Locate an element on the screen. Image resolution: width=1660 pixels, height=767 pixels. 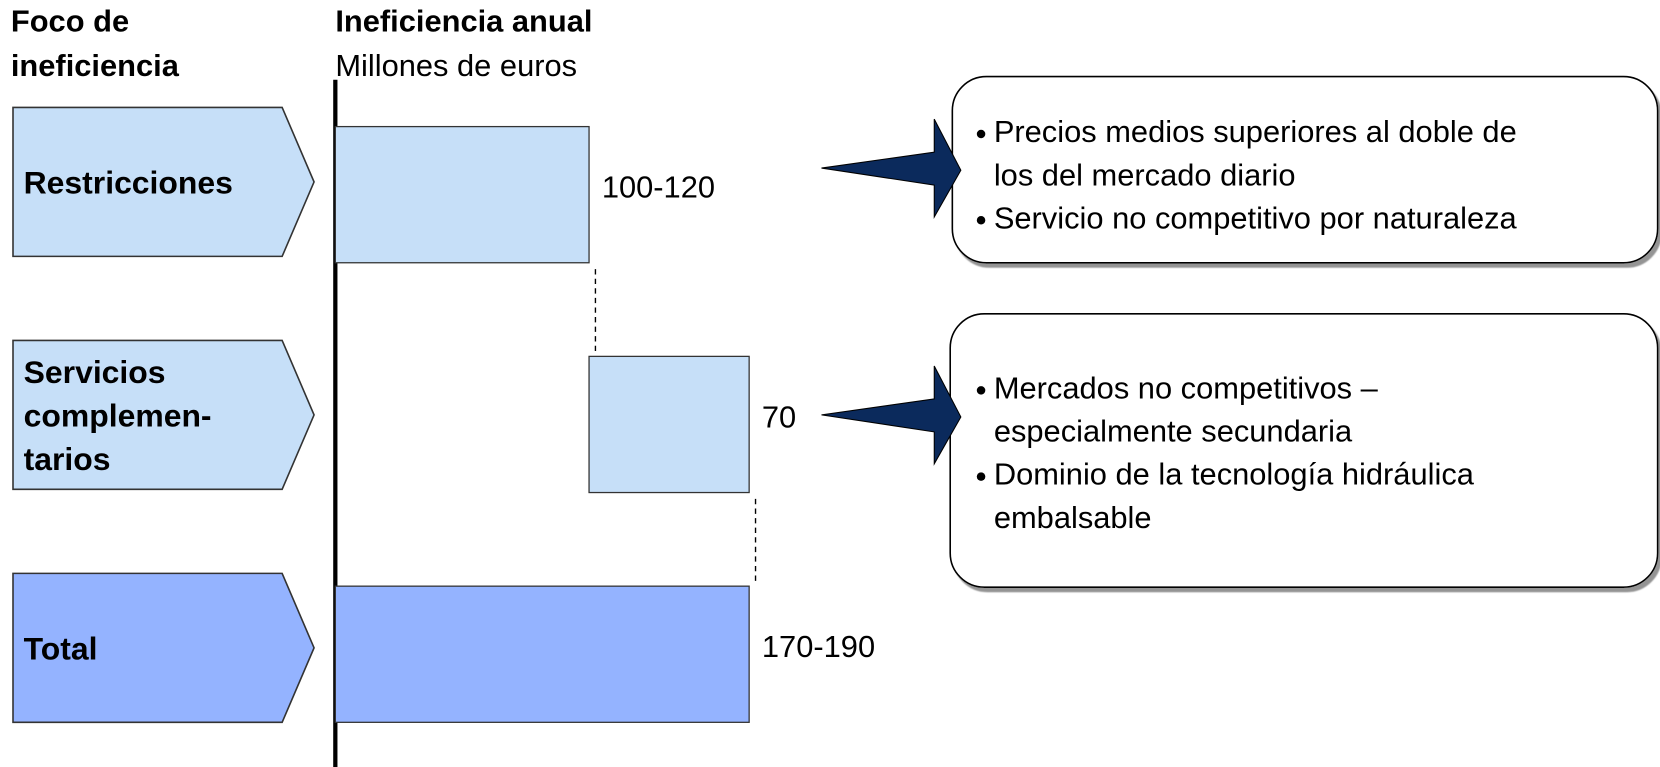
note-text: Precios medios superiores al doble de is located at coordinates (1255, 131).